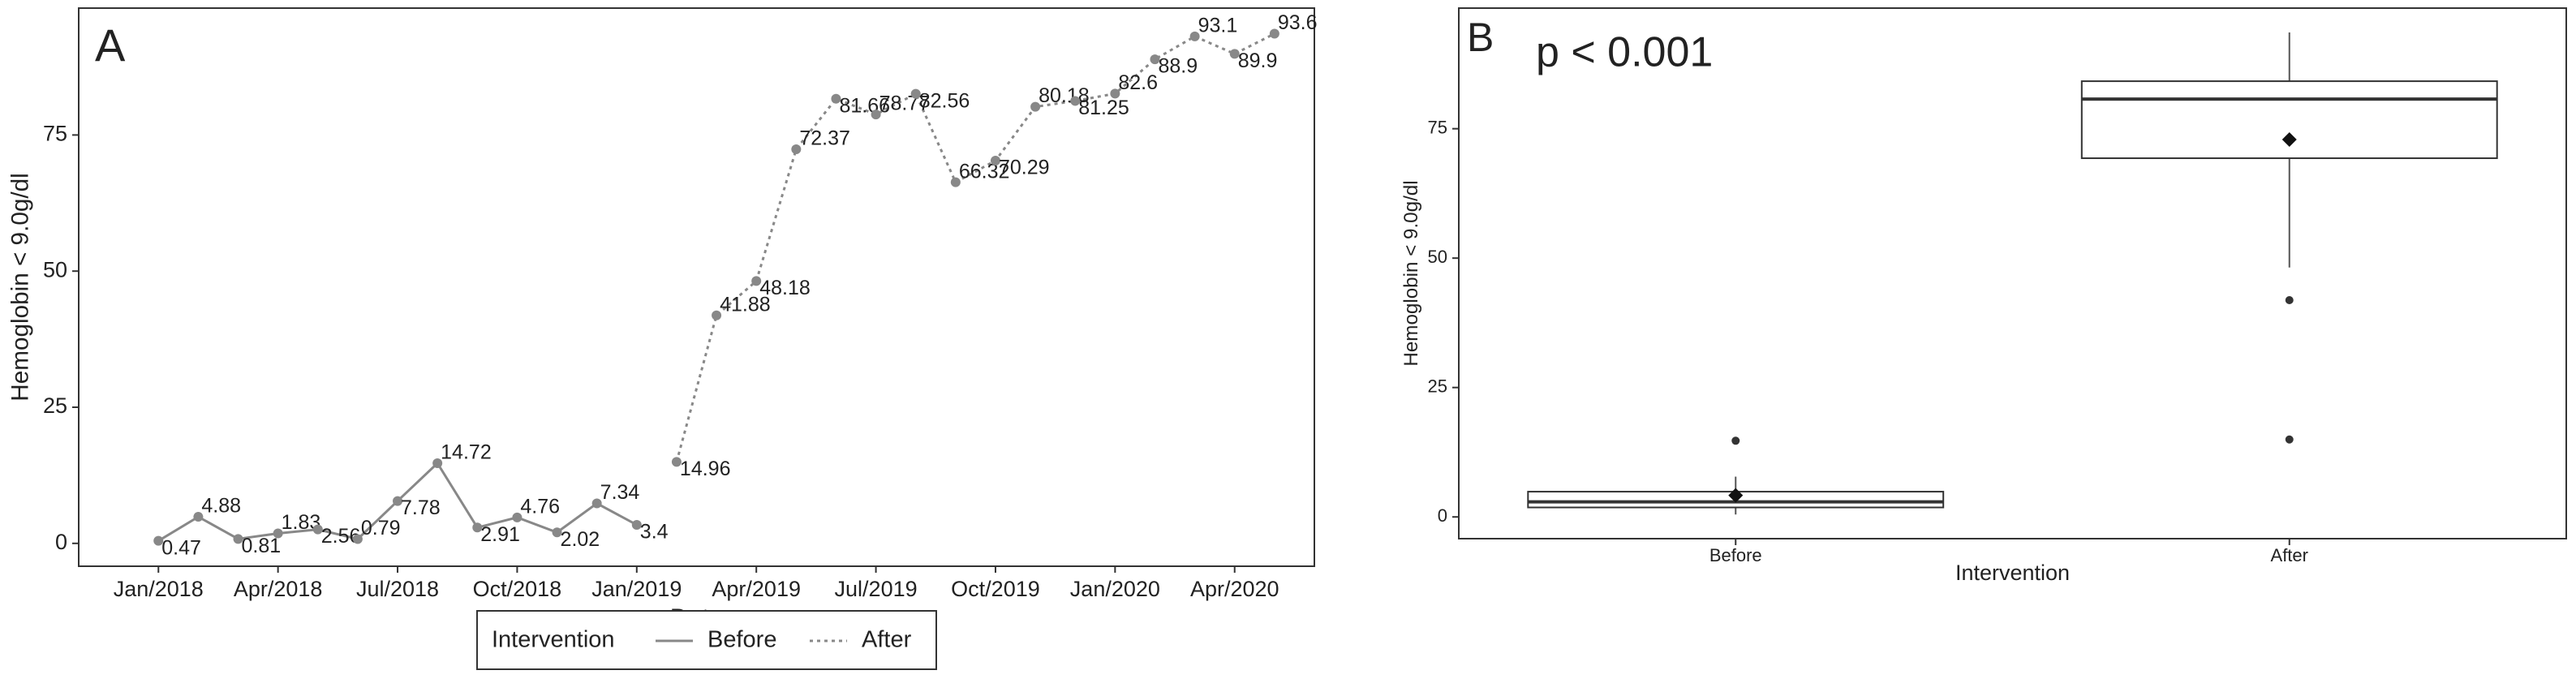 Image resolution: width=2576 pixels, height=679 pixels. I want to click on data-label: 80.18, so click(1064, 95).